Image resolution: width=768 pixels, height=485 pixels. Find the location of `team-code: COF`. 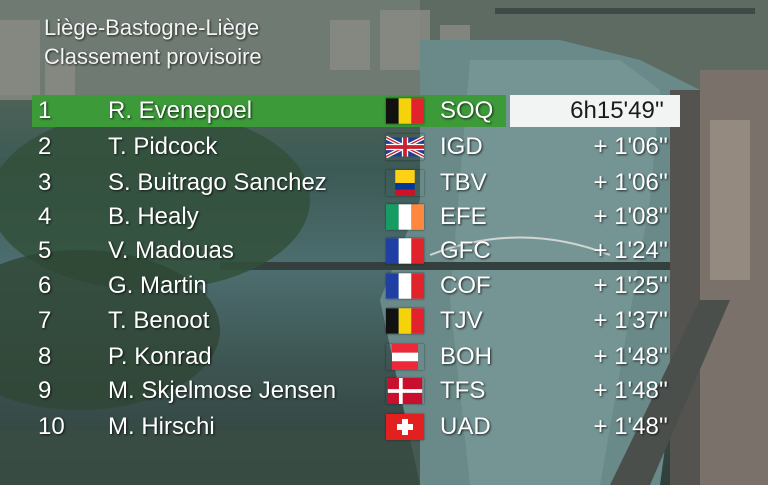

team-code: COF is located at coordinates (465, 285).